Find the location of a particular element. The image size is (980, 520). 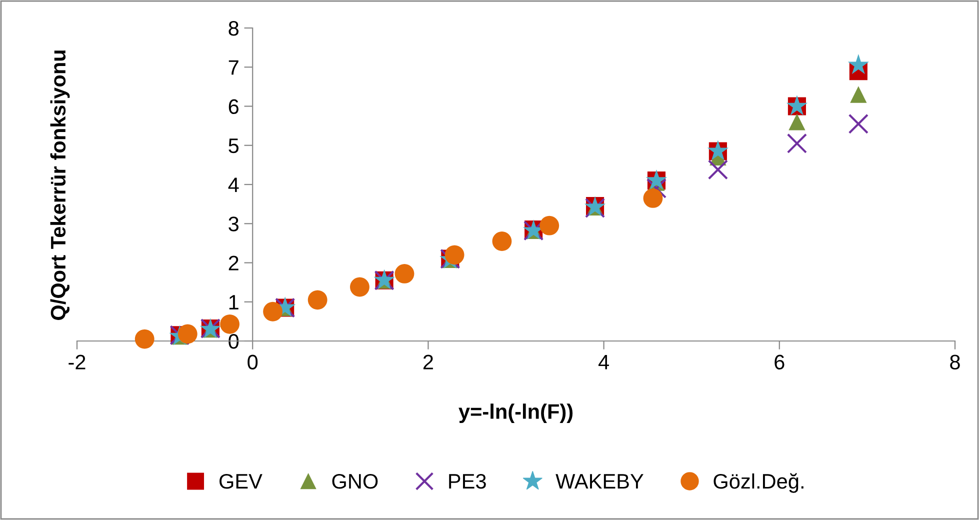

legend-label: WAKEBY is located at coordinates (600, 481).